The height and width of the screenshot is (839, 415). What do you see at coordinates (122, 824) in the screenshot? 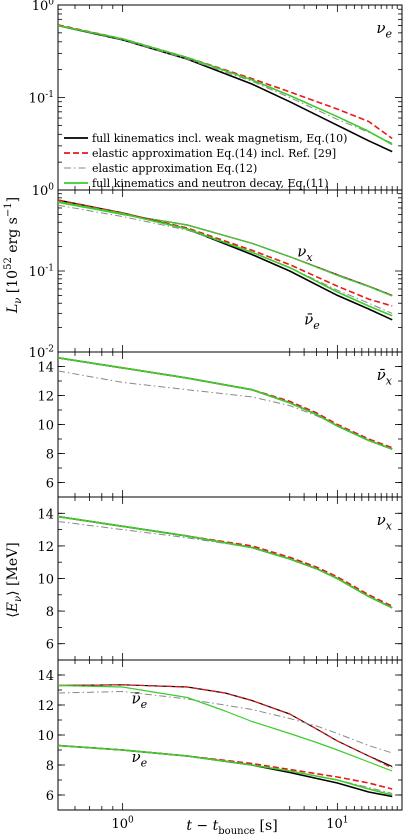
I see `x-tick-label: 10⁰` at bounding box center [122, 824].